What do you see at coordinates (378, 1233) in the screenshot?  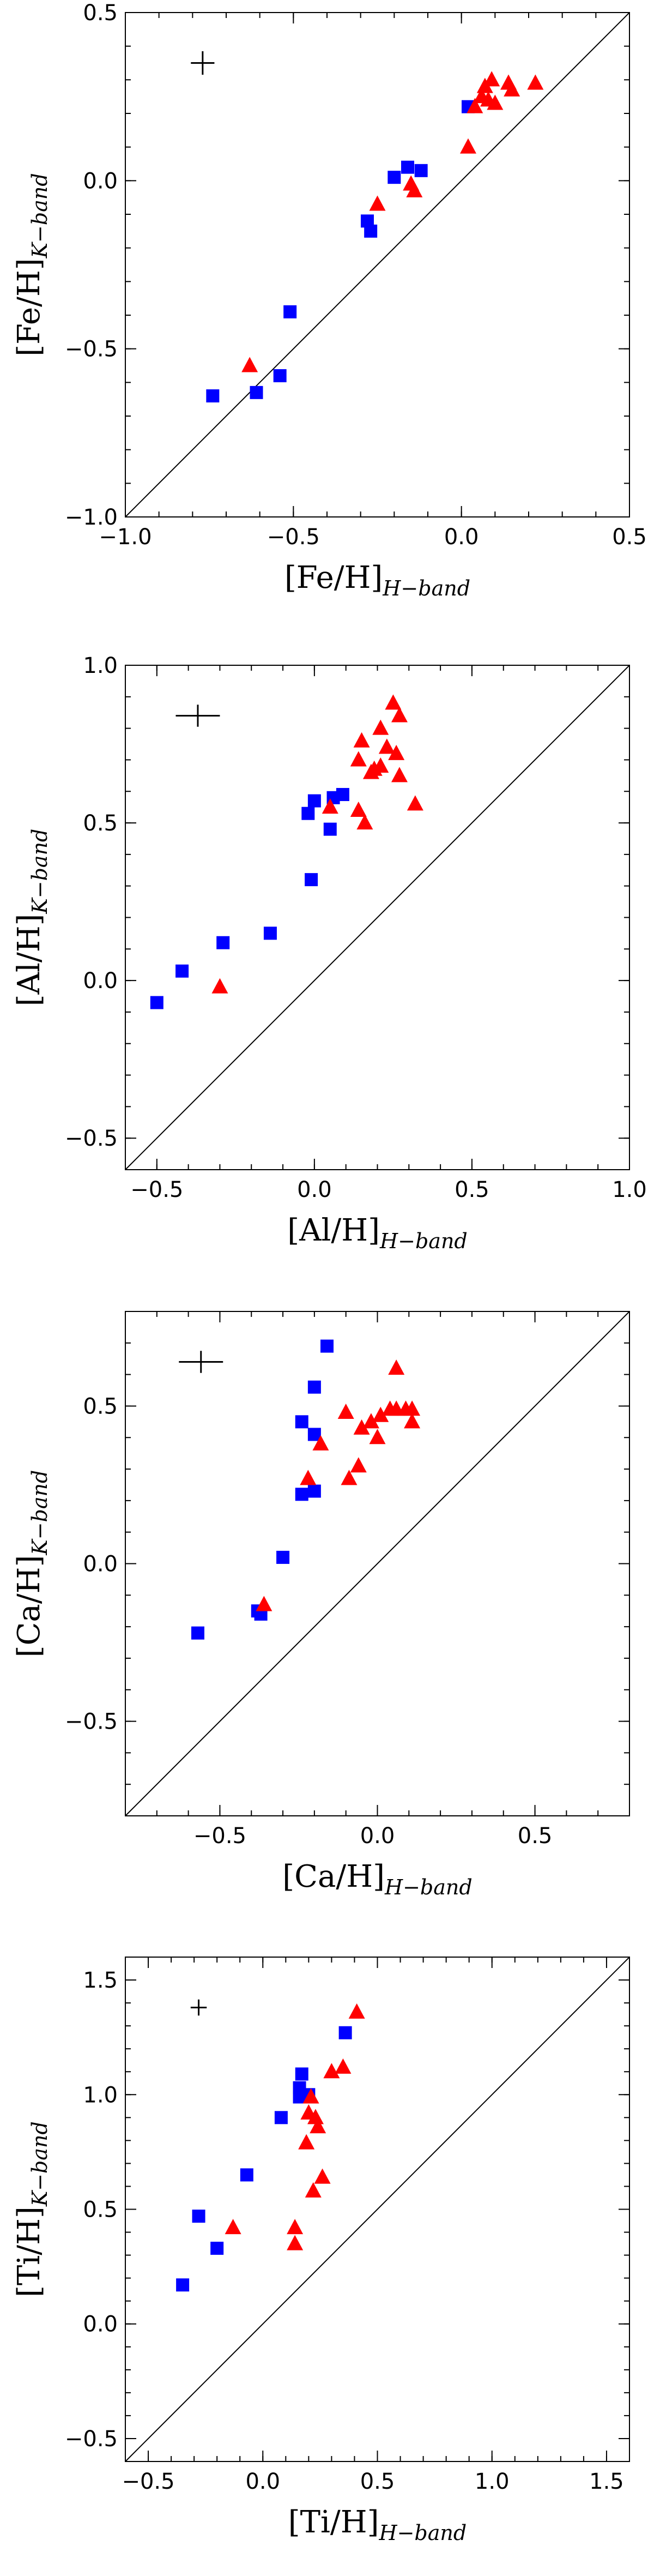 I see `x-axis-label: [Al/H]H−band` at bounding box center [378, 1233].